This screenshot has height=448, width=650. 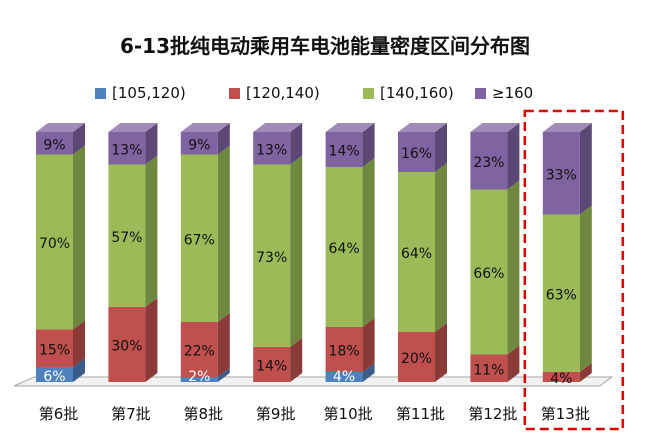 I want to click on legend-item-160-plus: ≥160, so click(x=504, y=93).